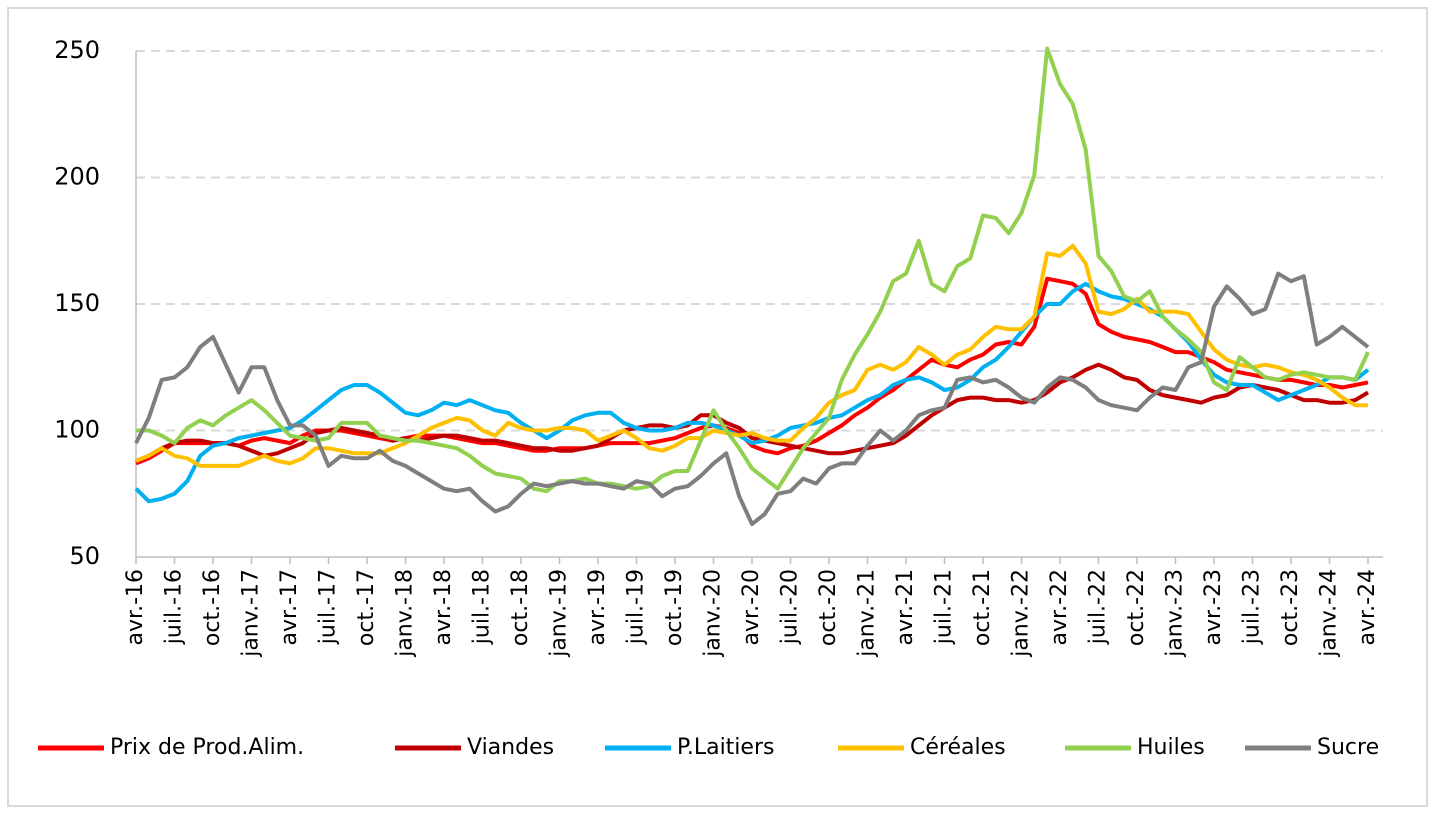 Image resolution: width=1435 pixels, height=814 pixels. I want to click on x-tick-label: oct.-22, so click(1136, 607).